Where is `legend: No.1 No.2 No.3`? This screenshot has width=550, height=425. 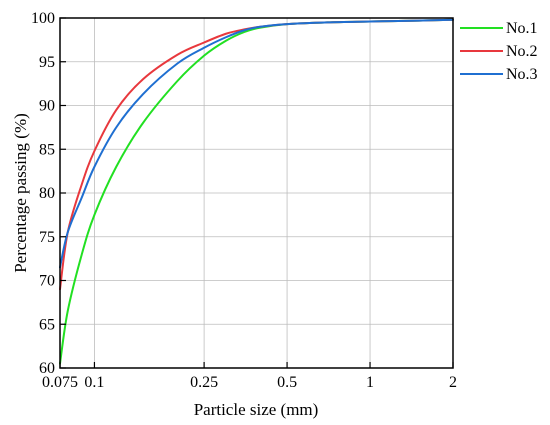 legend: No.1 No.2 No.3 is located at coordinates (499, 51).